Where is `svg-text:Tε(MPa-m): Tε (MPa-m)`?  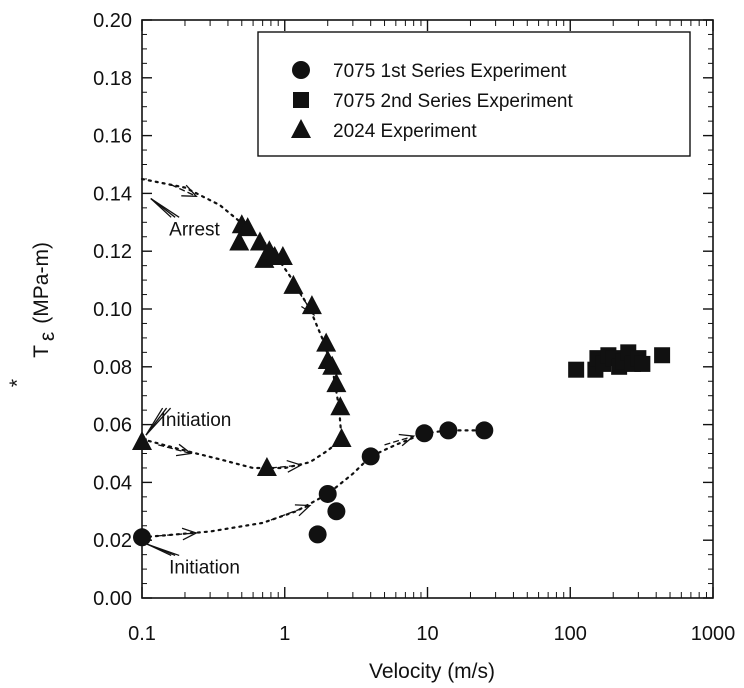 svg-text:Tε(MPa-m): Tε (MPa-m) is located at coordinates (44, 300).